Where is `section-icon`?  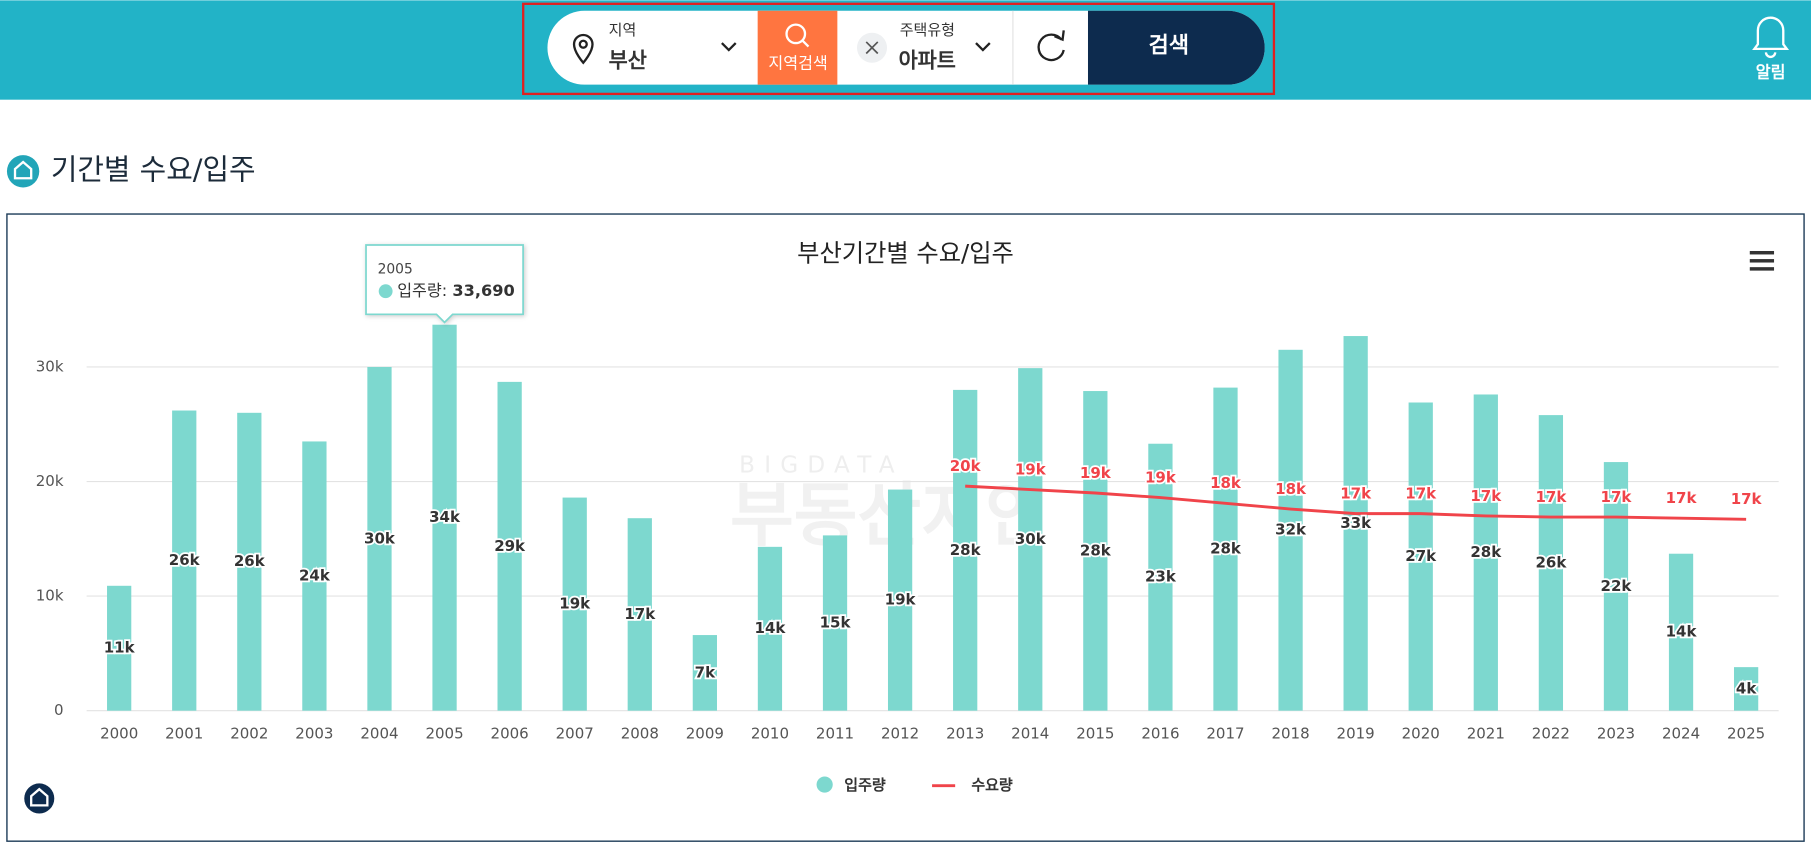
section-icon is located at coordinates (23, 171).